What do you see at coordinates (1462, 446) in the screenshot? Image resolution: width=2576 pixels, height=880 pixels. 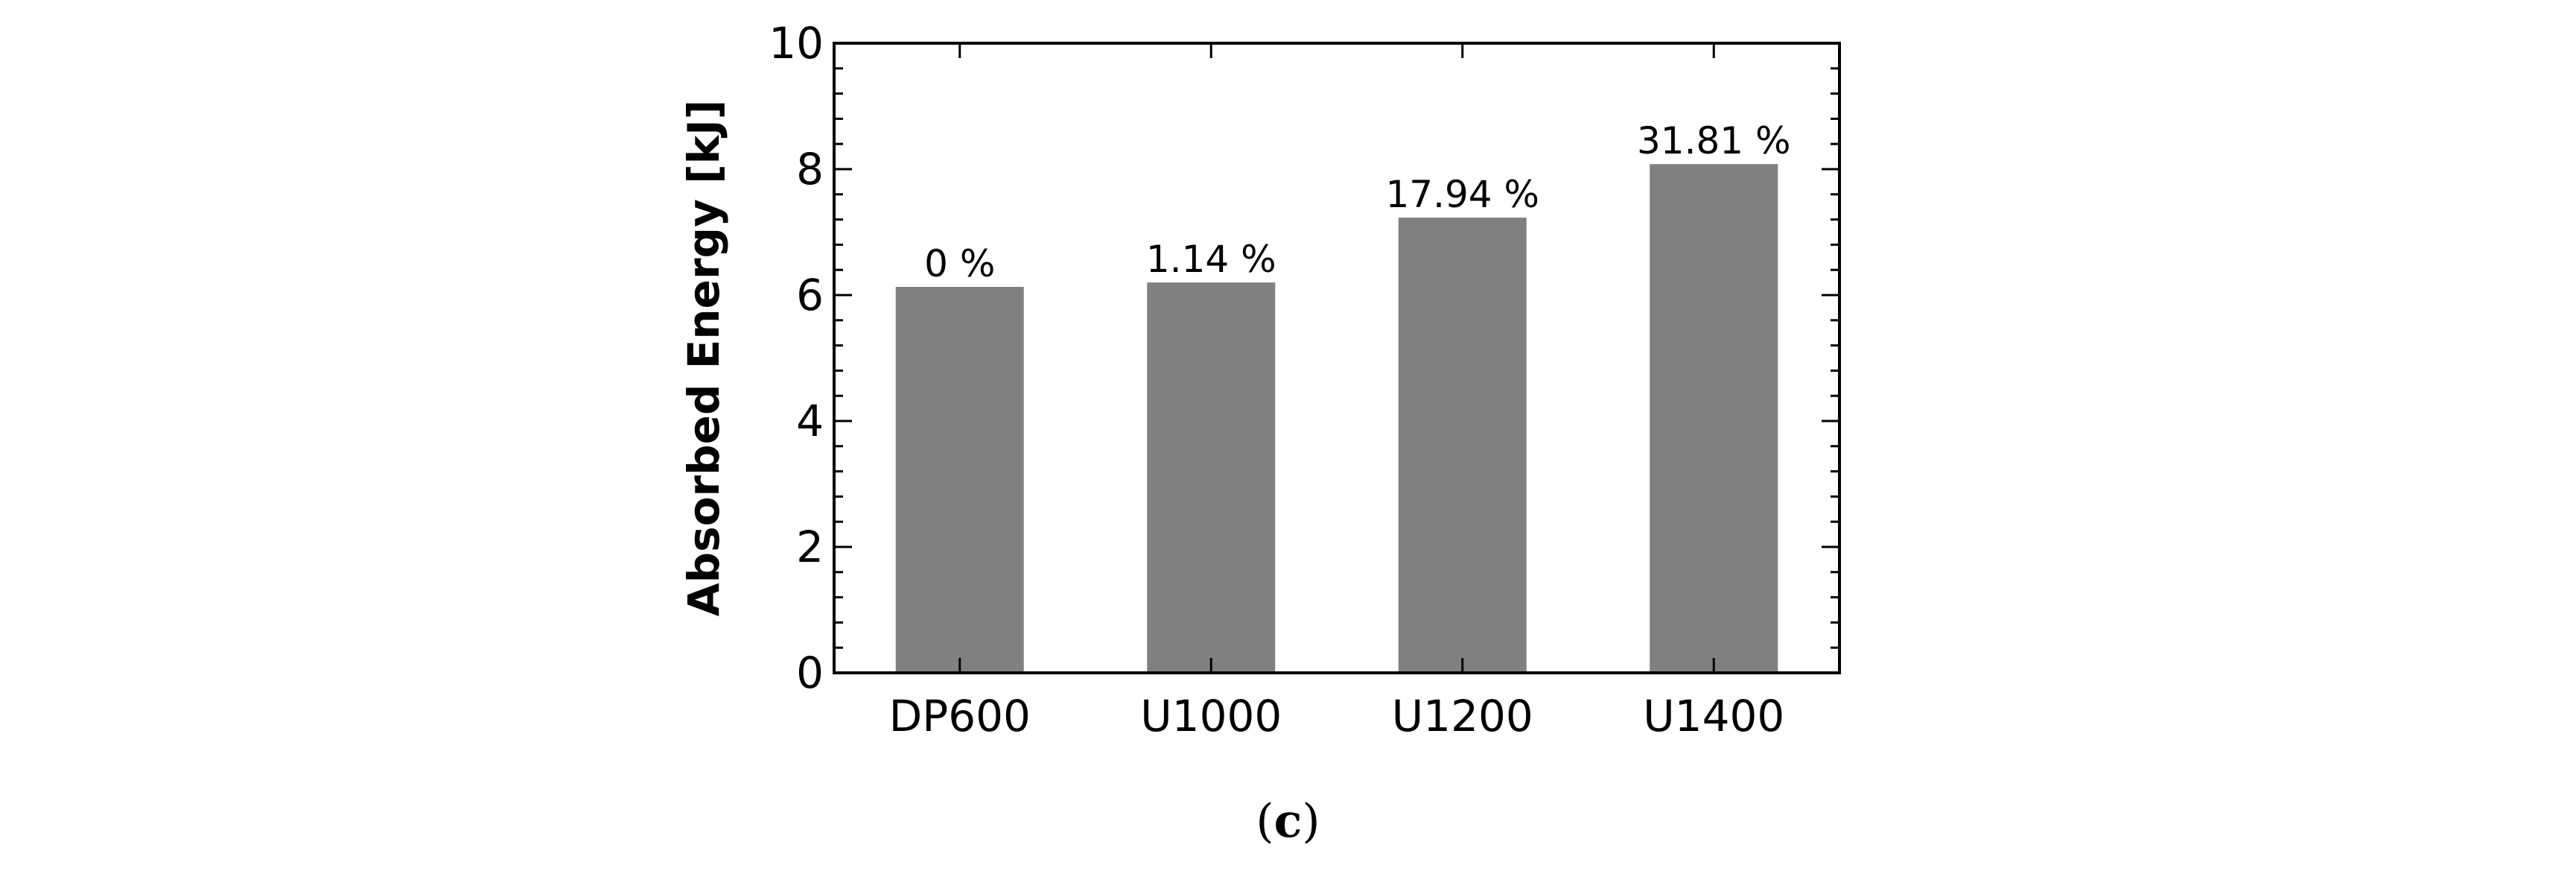 I see `bar-u1200` at bounding box center [1462, 446].